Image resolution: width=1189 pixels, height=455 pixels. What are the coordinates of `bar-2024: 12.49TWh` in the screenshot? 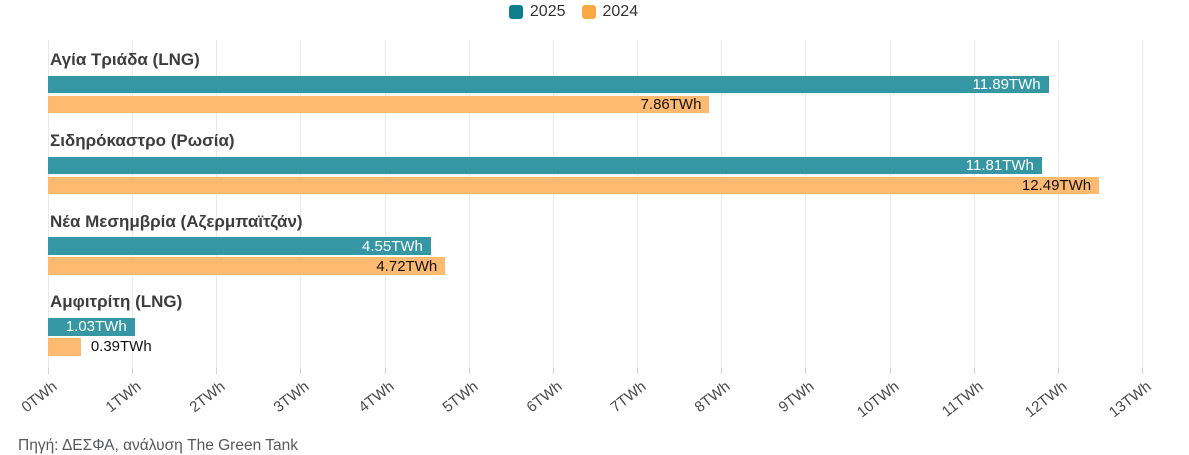 It's located at (574, 185).